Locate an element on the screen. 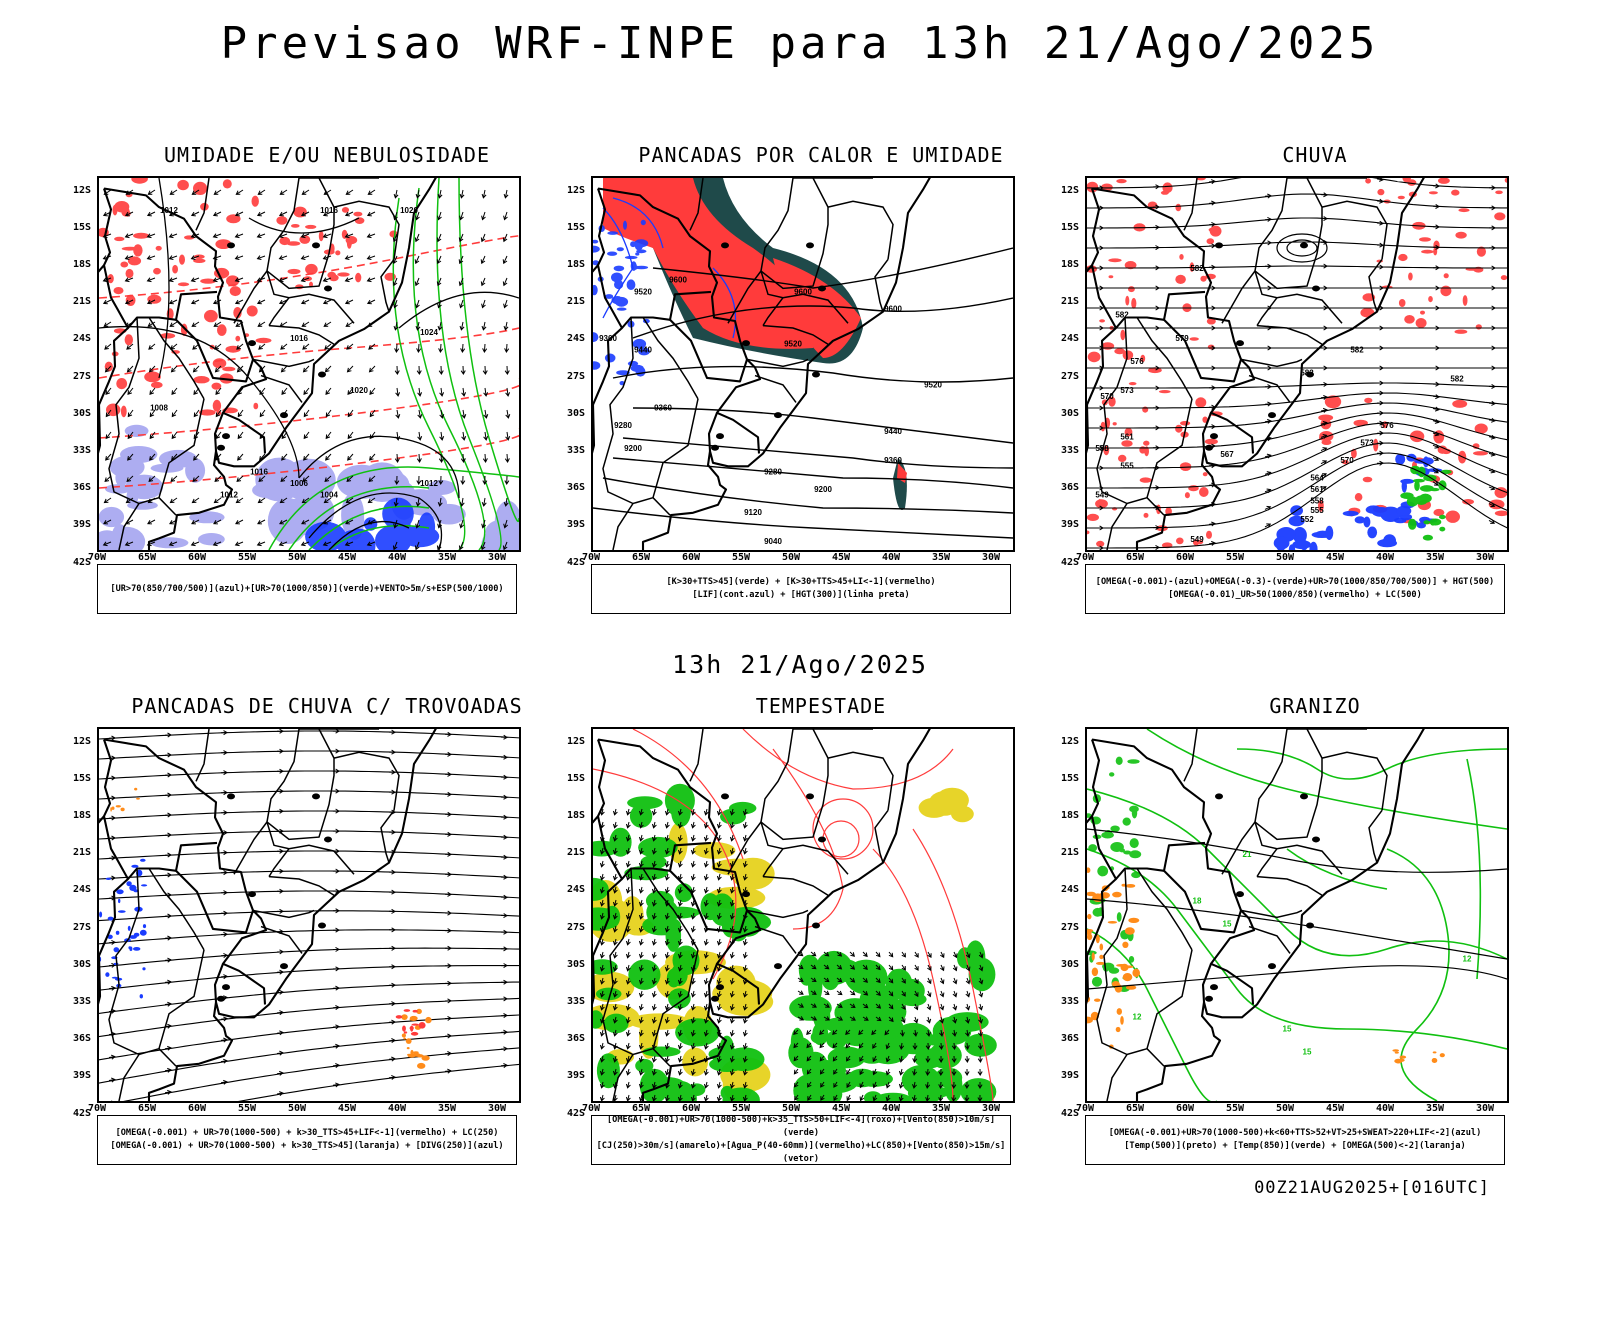  lat-tick-label: 15S is located at coordinates (81, 227).